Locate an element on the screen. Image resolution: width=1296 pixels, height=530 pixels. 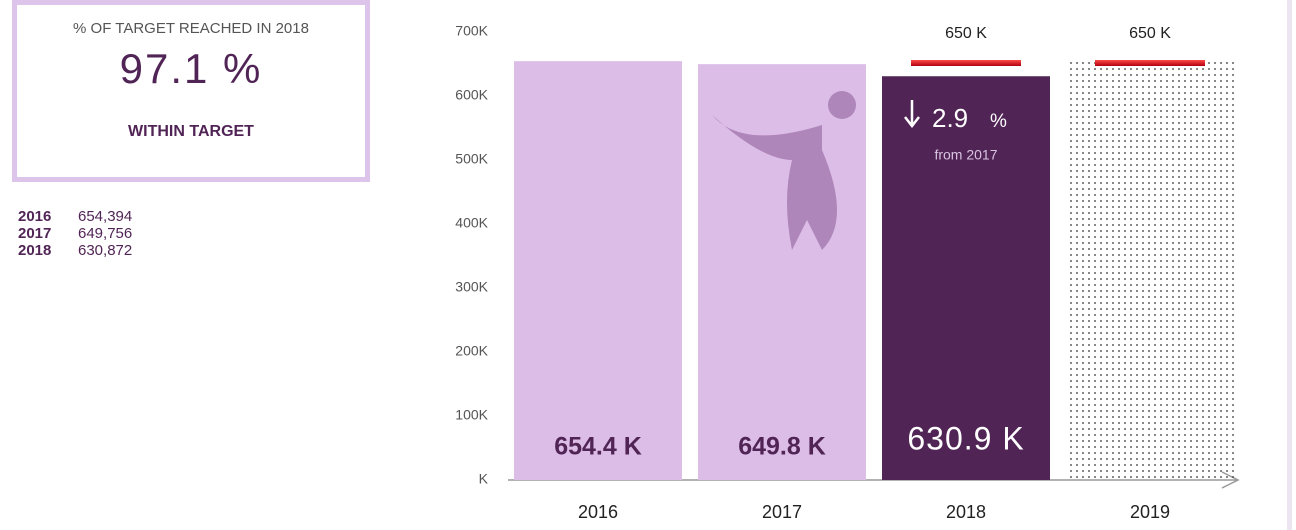
summary-row: 2018 630,872 is located at coordinates (75, 250).